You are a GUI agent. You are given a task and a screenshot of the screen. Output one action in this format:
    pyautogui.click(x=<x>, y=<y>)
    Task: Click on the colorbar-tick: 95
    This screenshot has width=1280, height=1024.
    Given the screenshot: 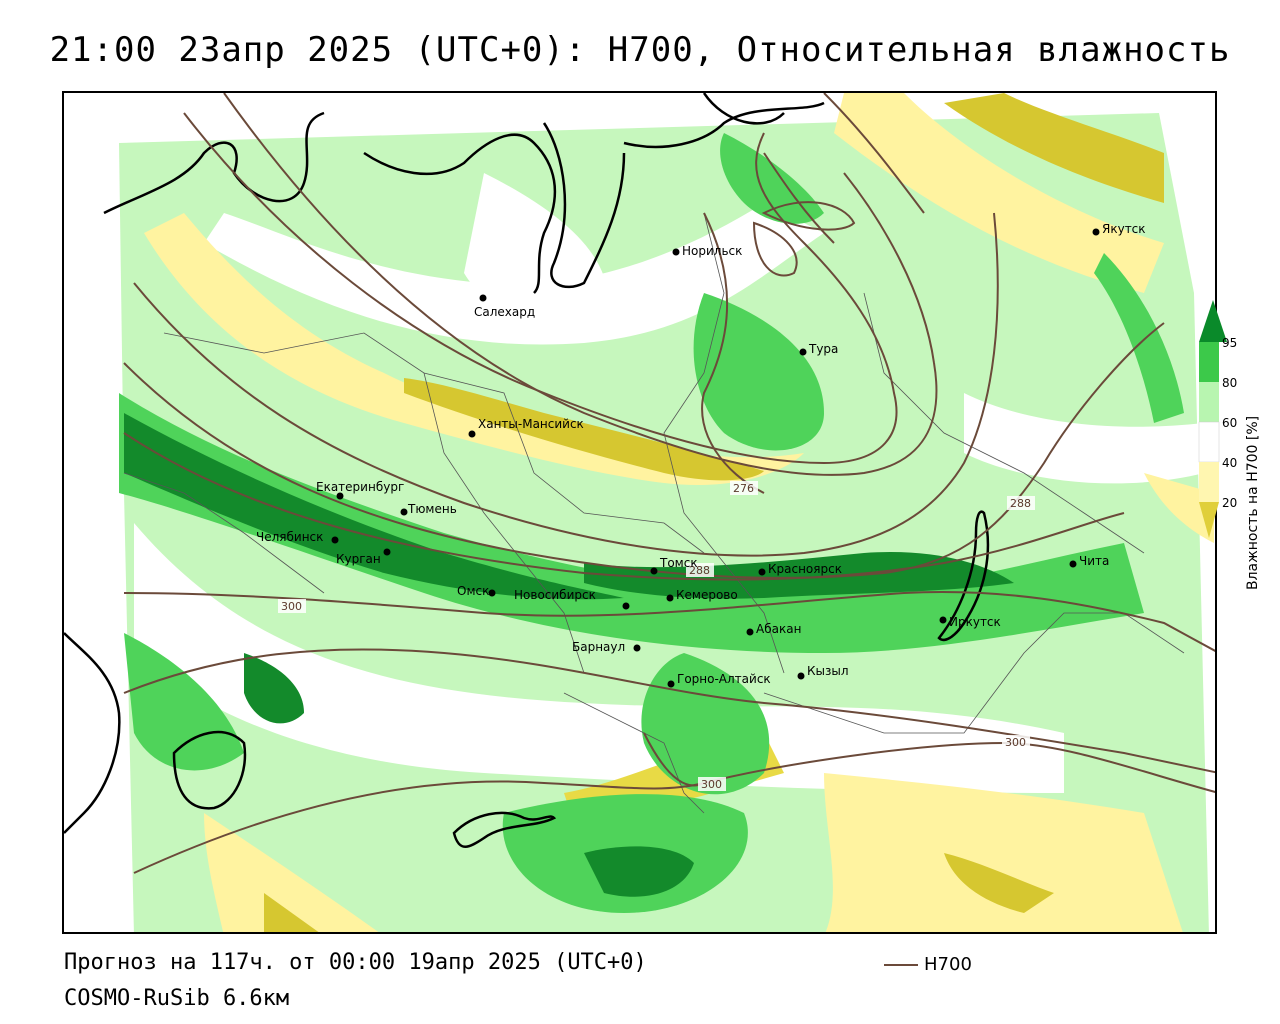 What is the action you would take?
    pyautogui.click(x=1230, y=343)
    